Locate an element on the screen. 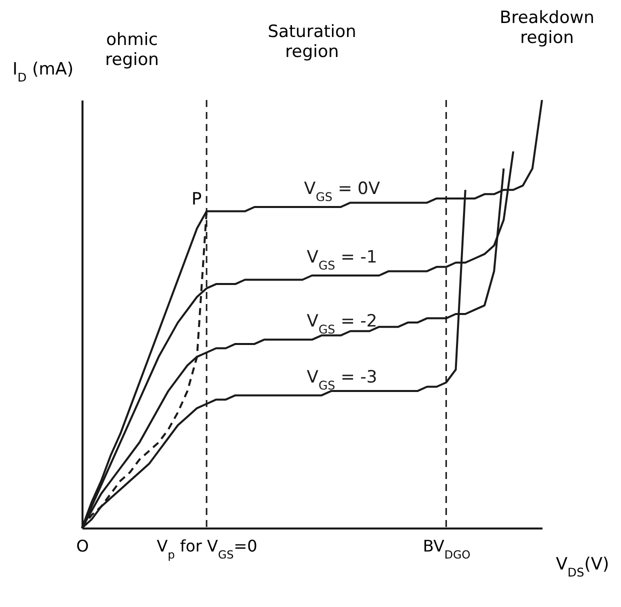 The width and height of the screenshot is (621, 607). y-axis-title: I$_{D}$ (mA) is located at coordinates (43, 72).